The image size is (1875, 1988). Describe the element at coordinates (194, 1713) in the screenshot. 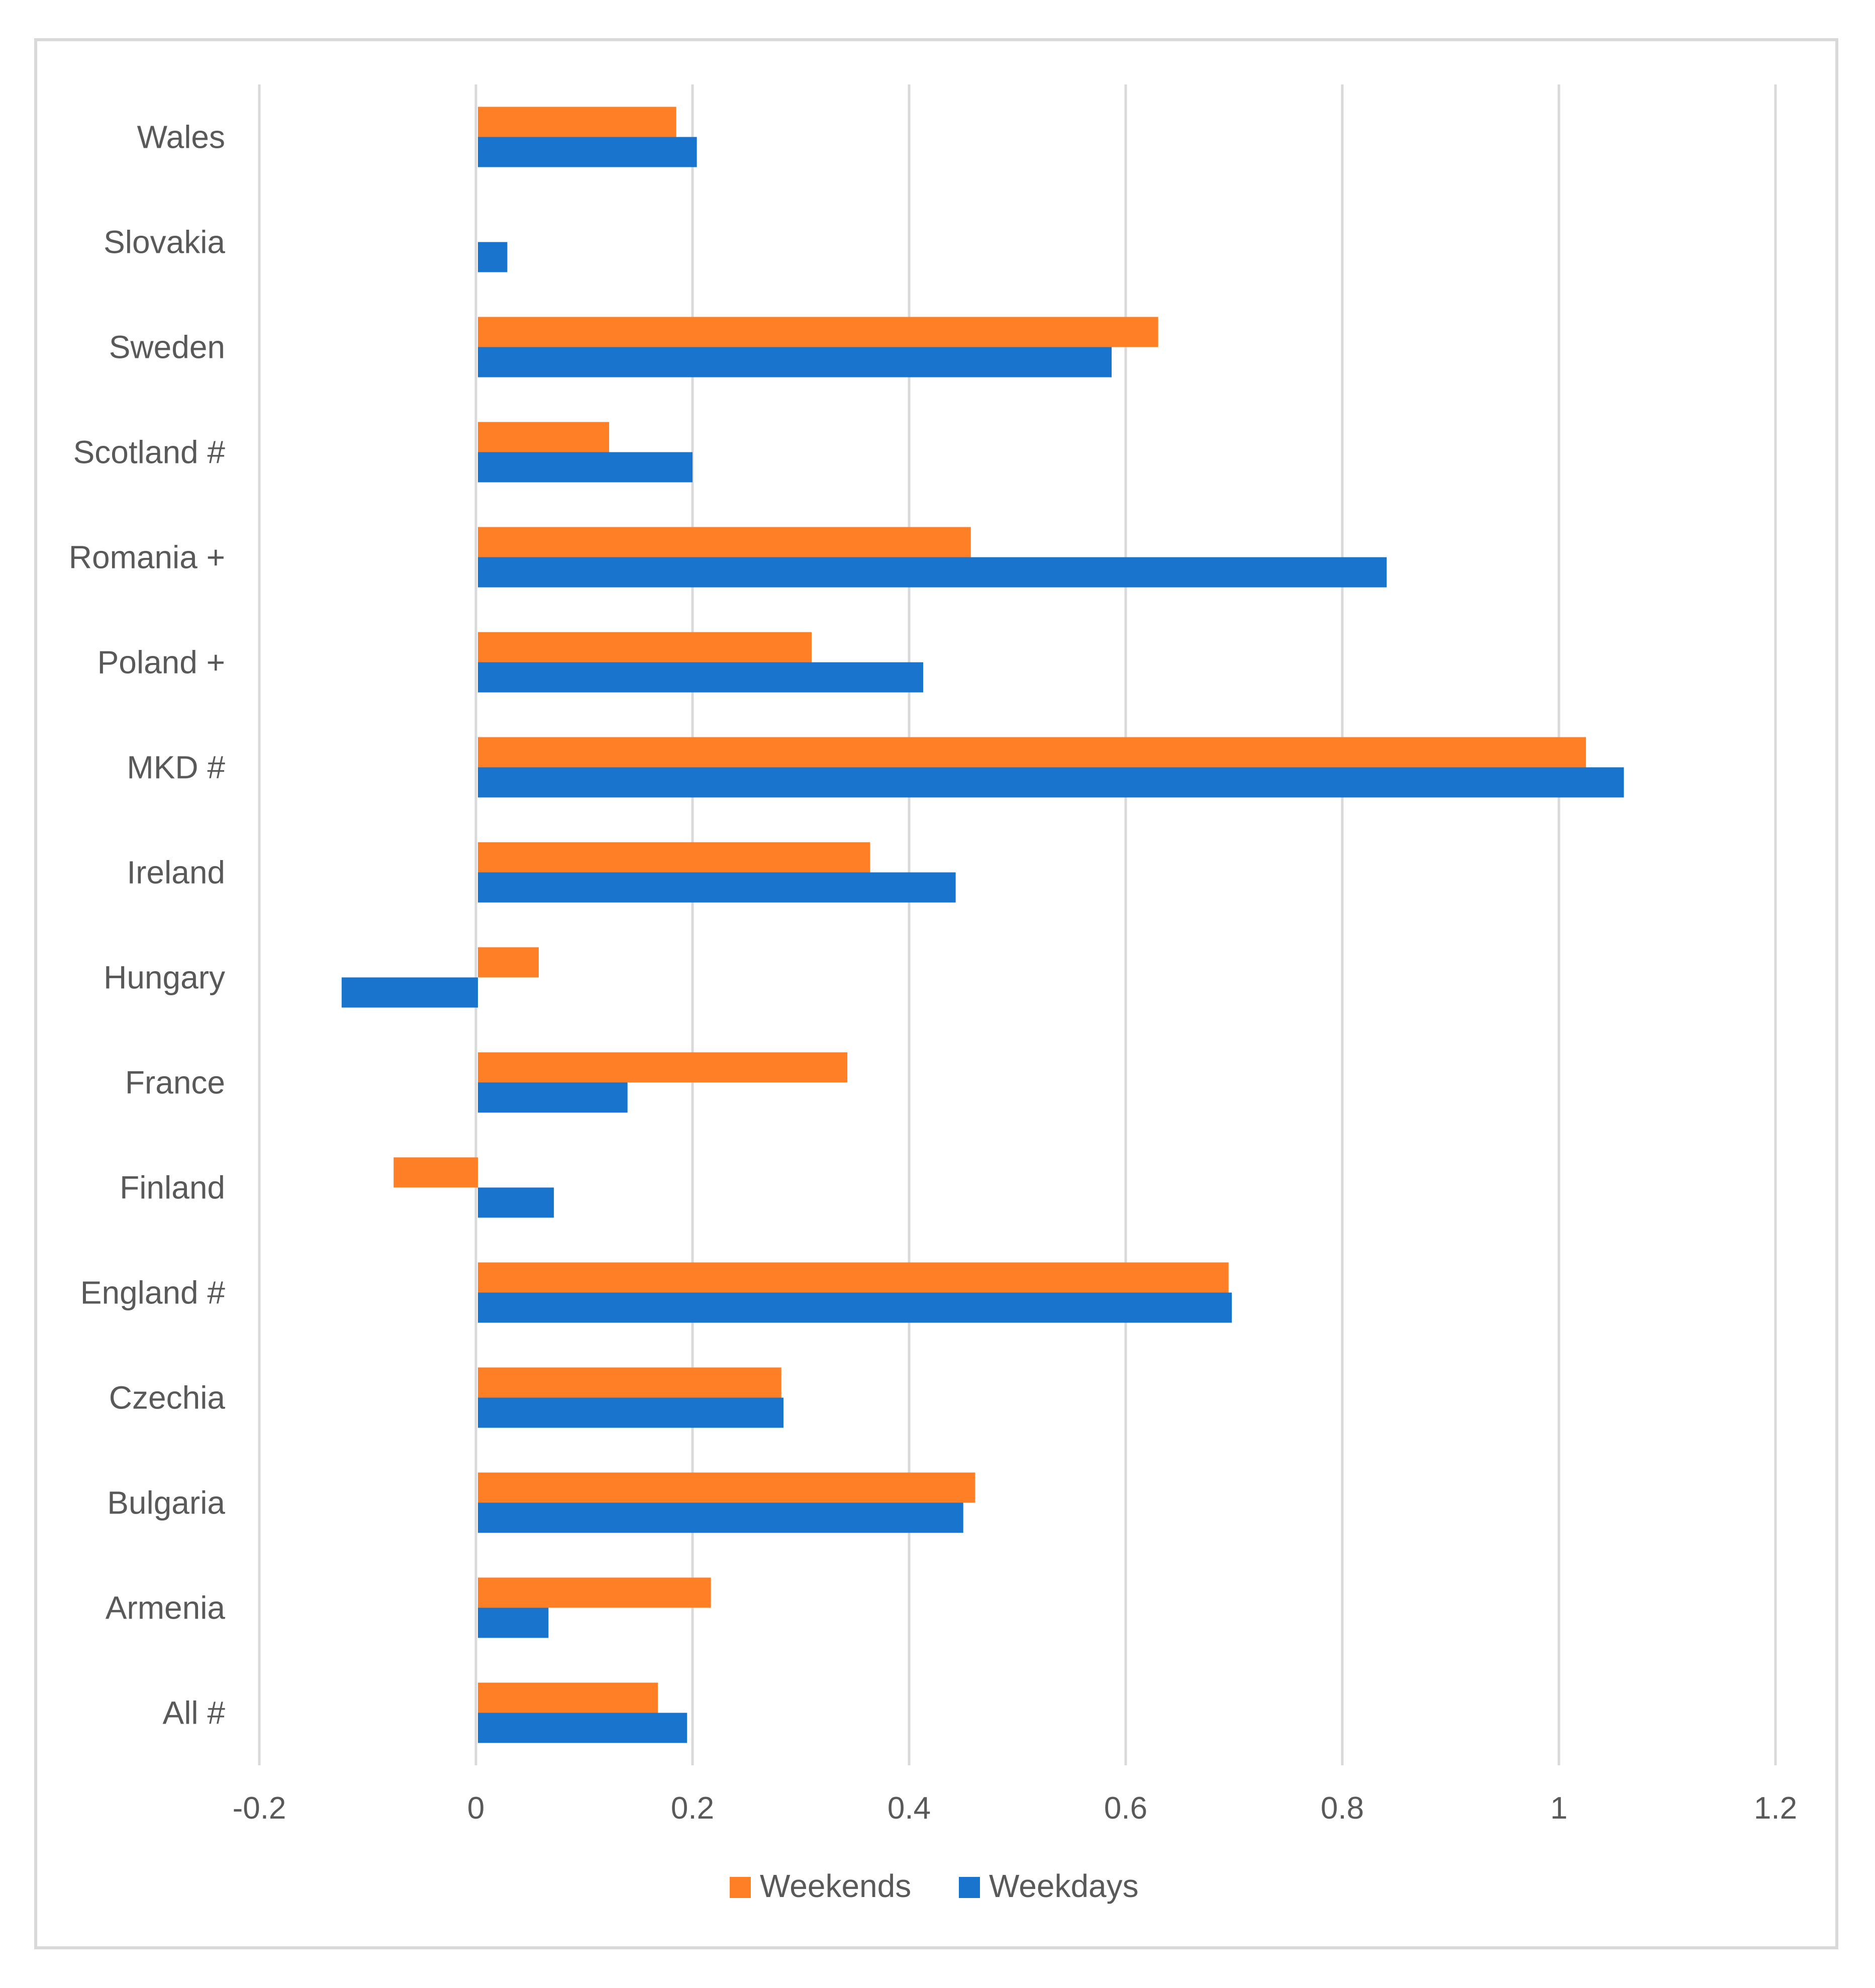

I see `category-label-all: All #` at that location.